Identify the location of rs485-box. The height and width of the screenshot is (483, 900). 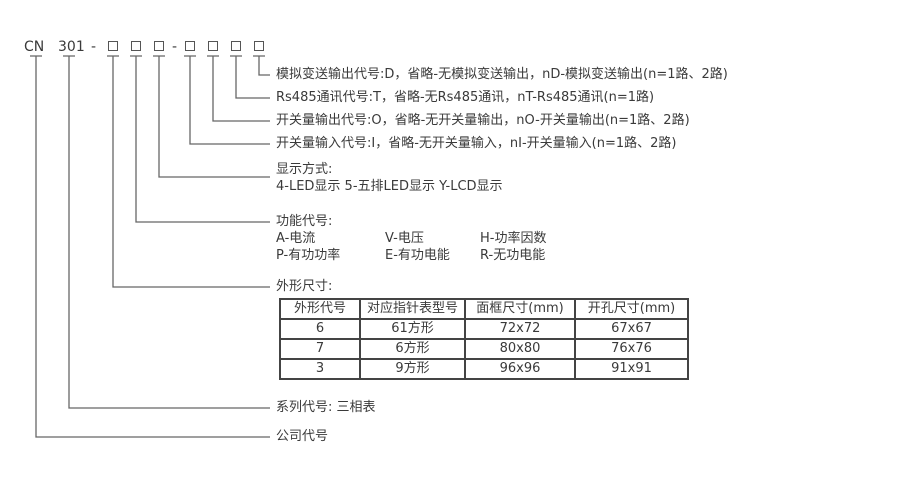
(236, 46).